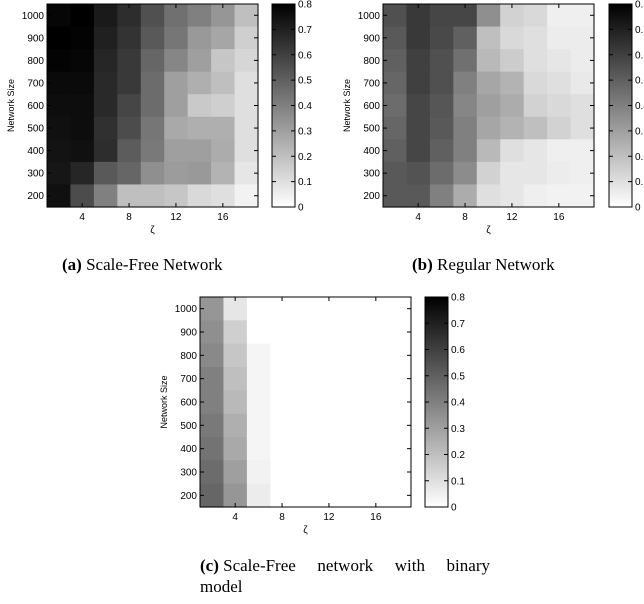  I want to click on colorbar-tick-label: 0.2, so click(639, 157).